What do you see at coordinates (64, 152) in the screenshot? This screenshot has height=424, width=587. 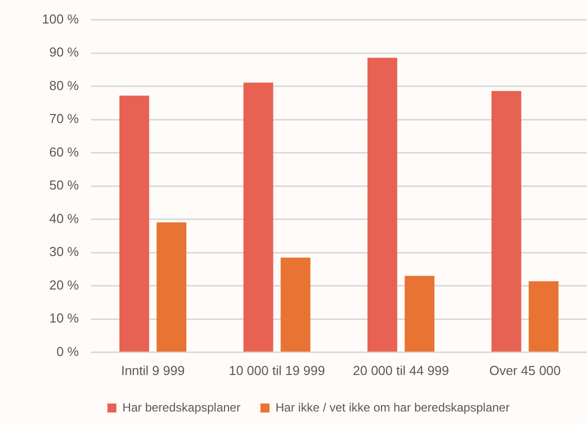 I see `y-tick-label: 60 %` at bounding box center [64, 152].